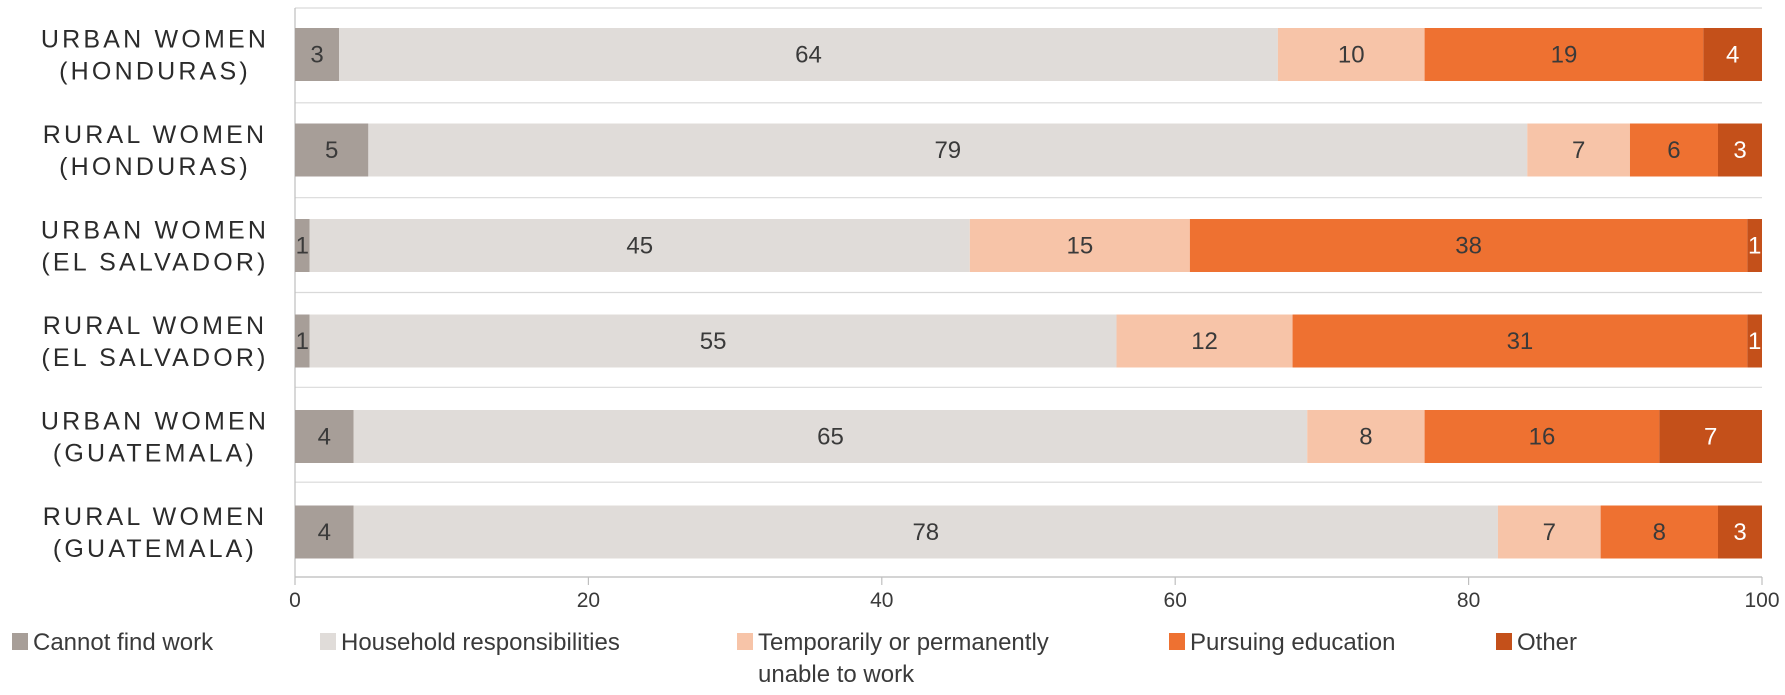  I want to click on legend-label-line: Cannot find work, so click(123, 642).